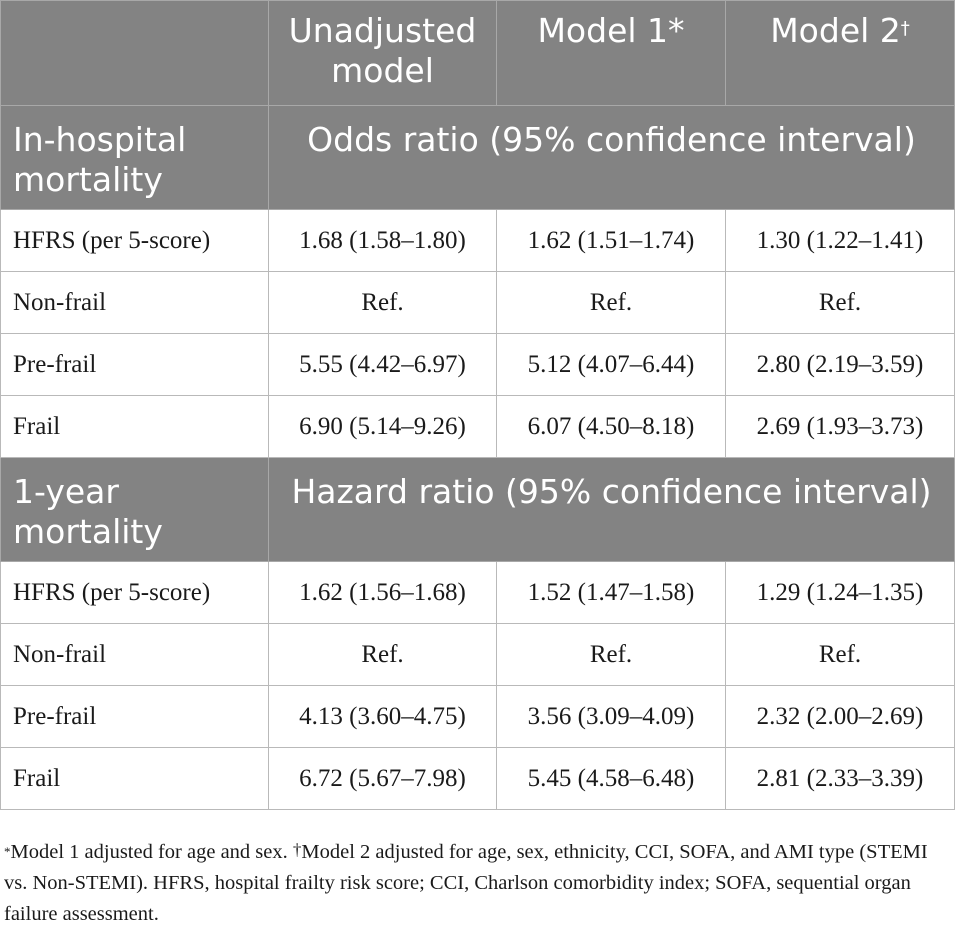 This screenshot has height=943, width=957. Describe the element at coordinates (382, 778) in the screenshot. I see `cell-unadjusted: 6.72 (5.67–7.98)` at that location.